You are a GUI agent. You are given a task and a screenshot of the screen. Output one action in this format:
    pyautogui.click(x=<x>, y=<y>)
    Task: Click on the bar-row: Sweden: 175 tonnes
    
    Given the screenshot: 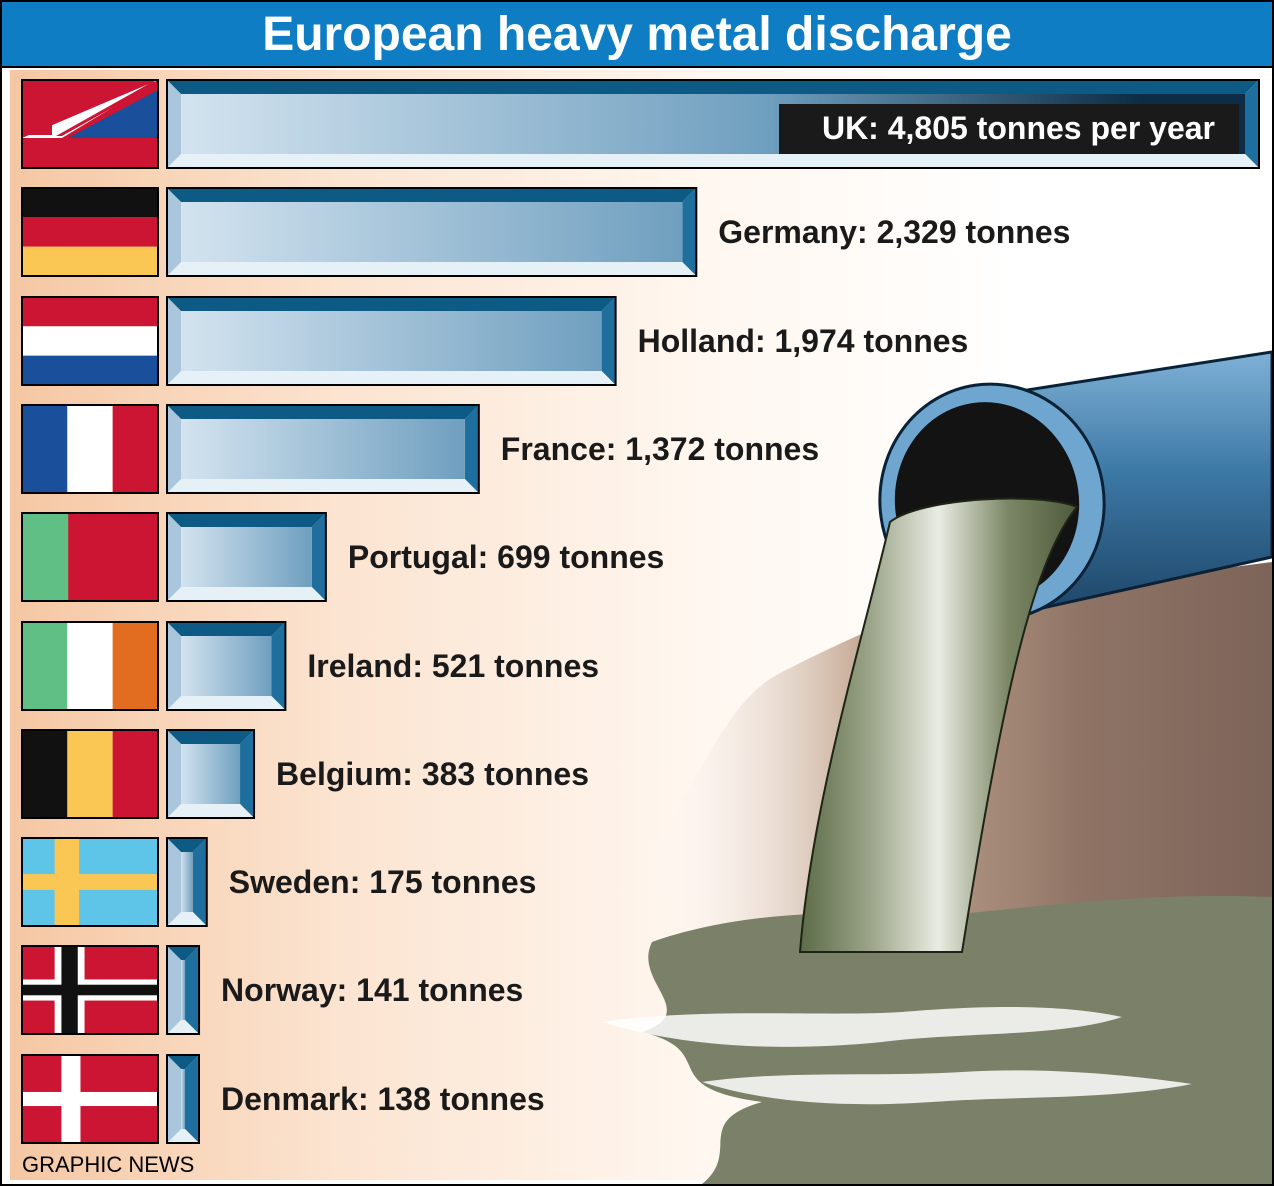 What is the action you would take?
    pyautogui.click(x=279, y=882)
    